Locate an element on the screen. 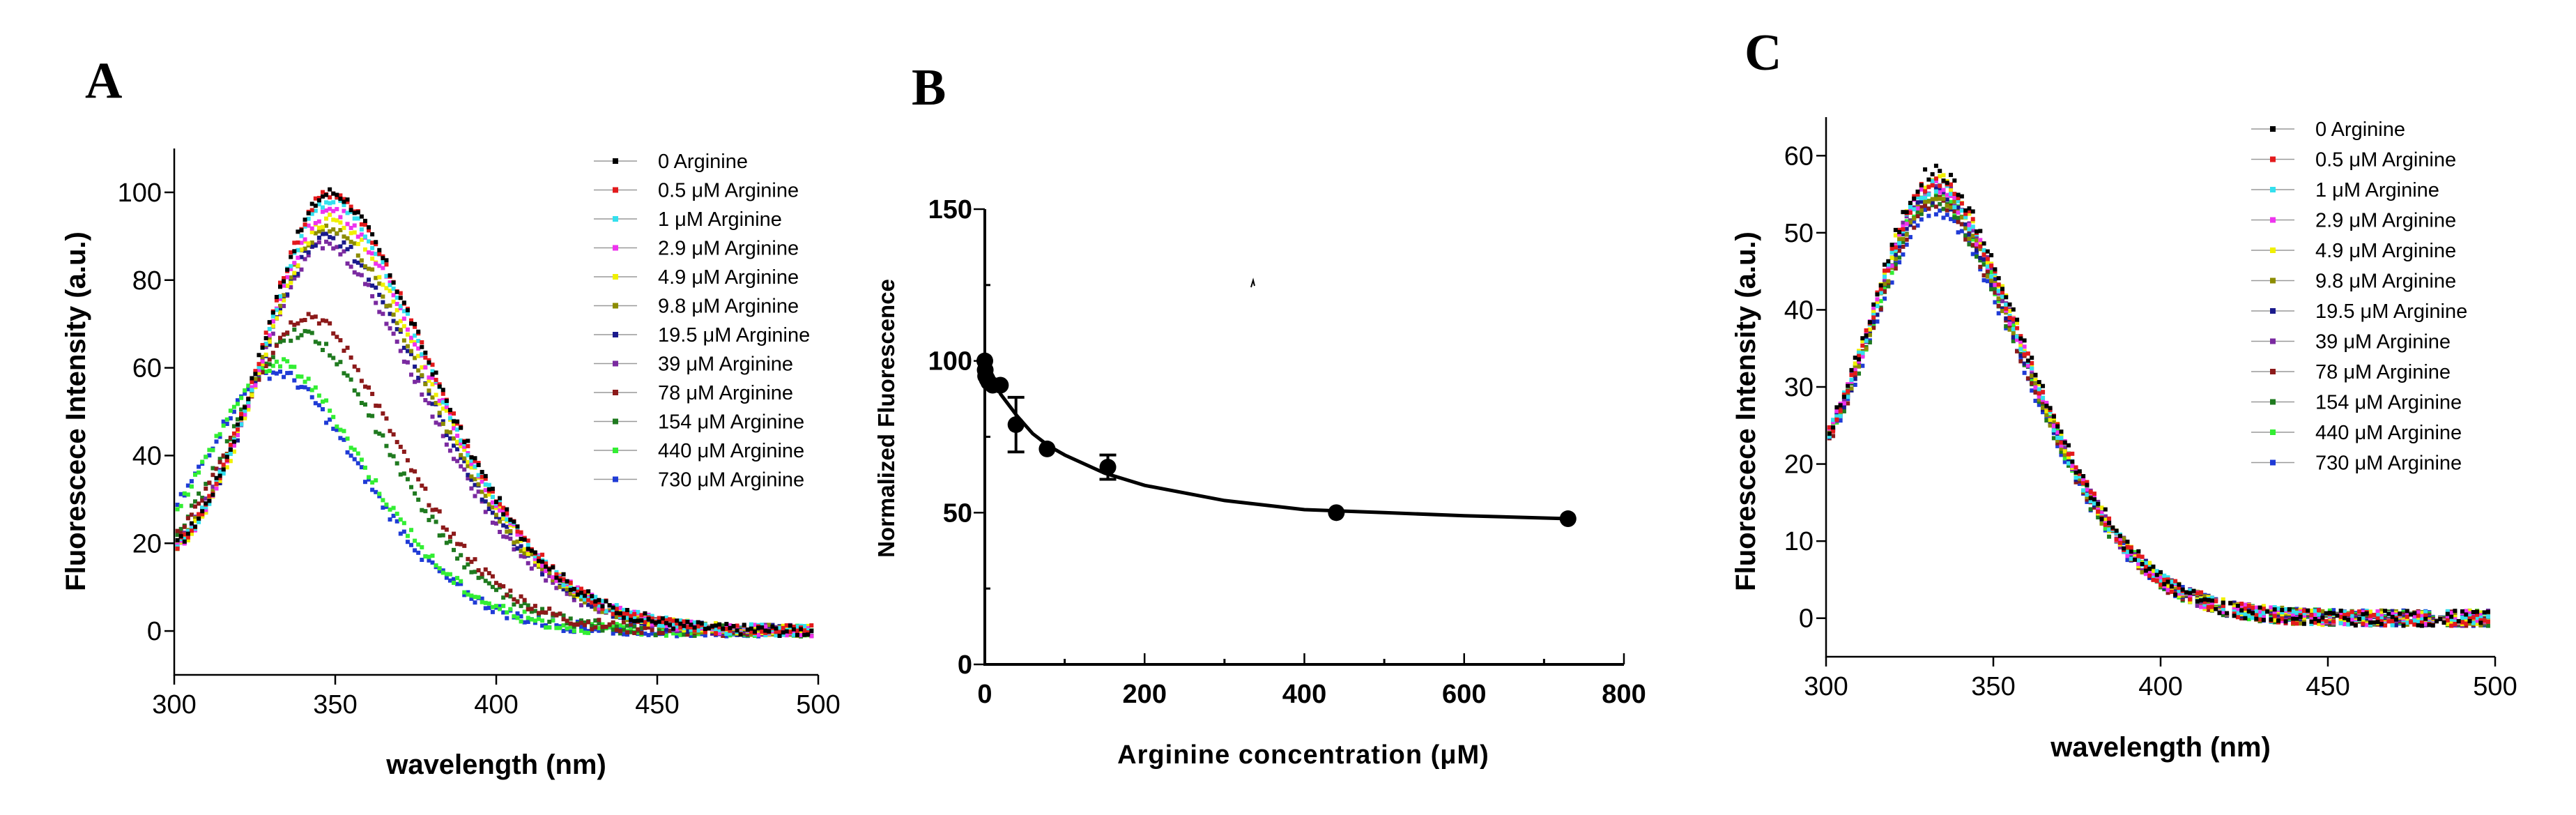  panel-a-x-tick-label: 350 is located at coordinates (335, 704).